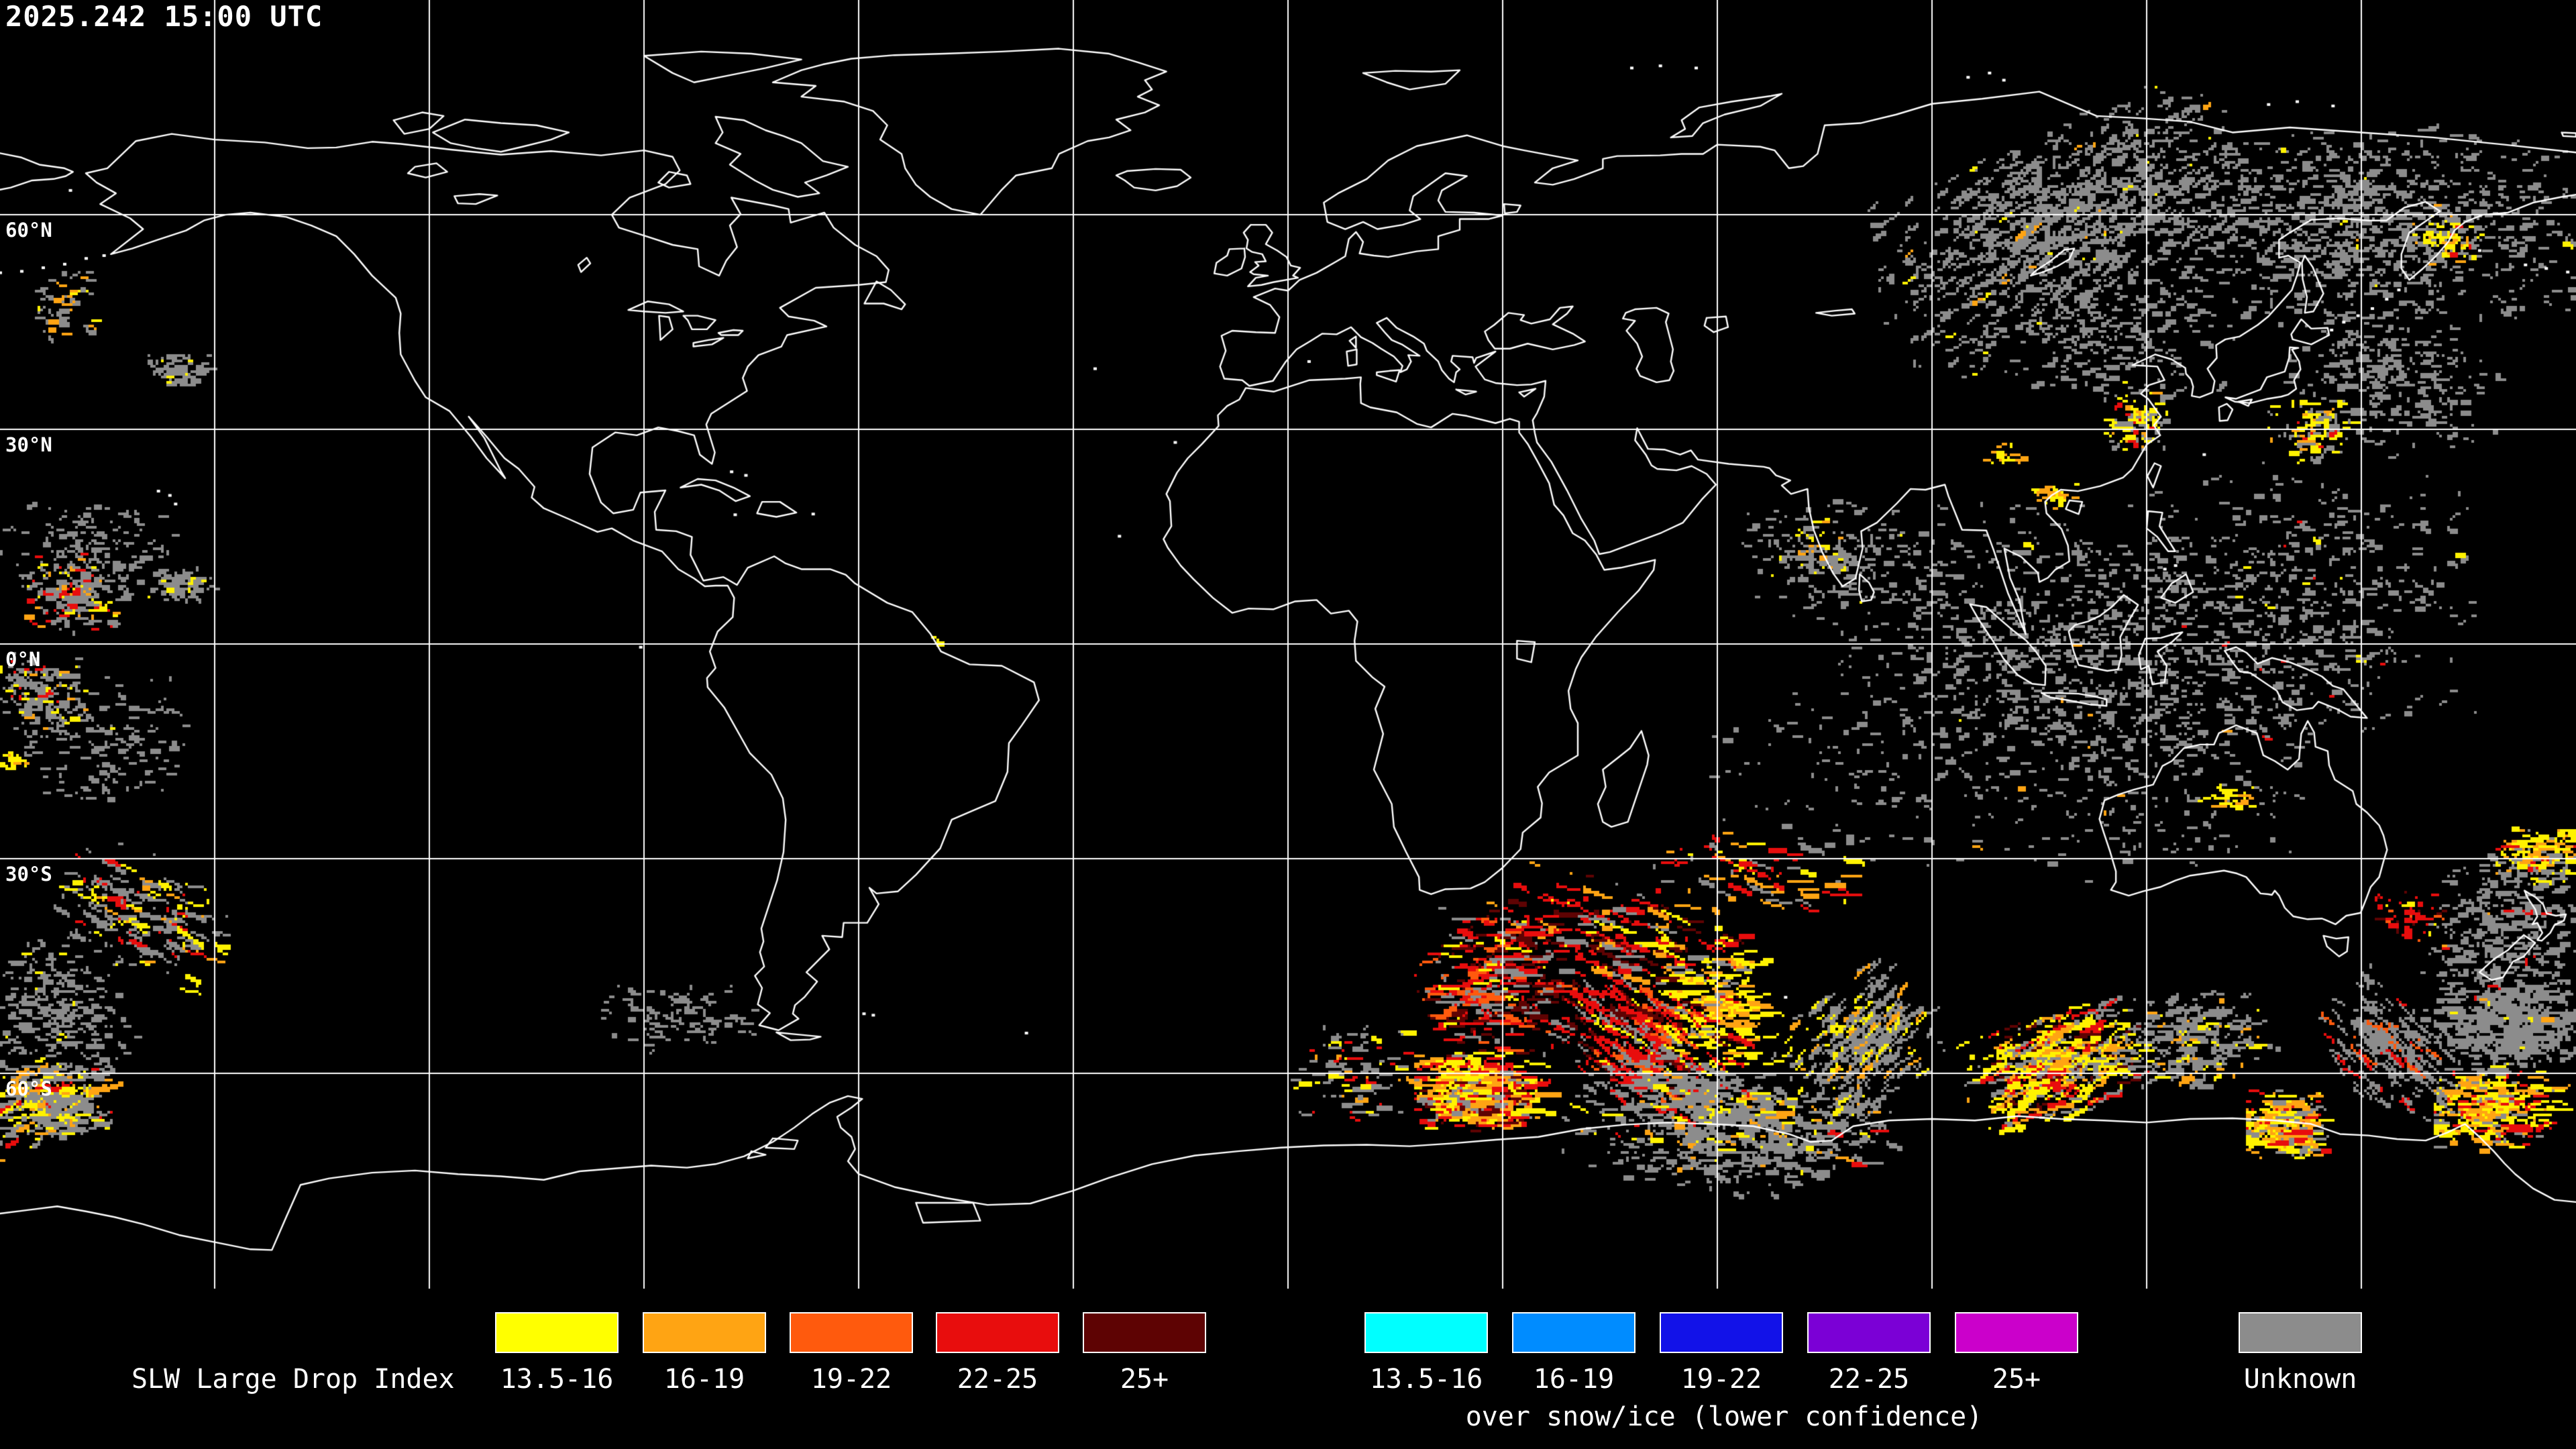 The height and width of the screenshot is (1449, 2576). What do you see at coordinates (2300, 1379) in the screenshot?
I see `legend-unknown-label: Unknown` at bounding box center [2300, 1379].